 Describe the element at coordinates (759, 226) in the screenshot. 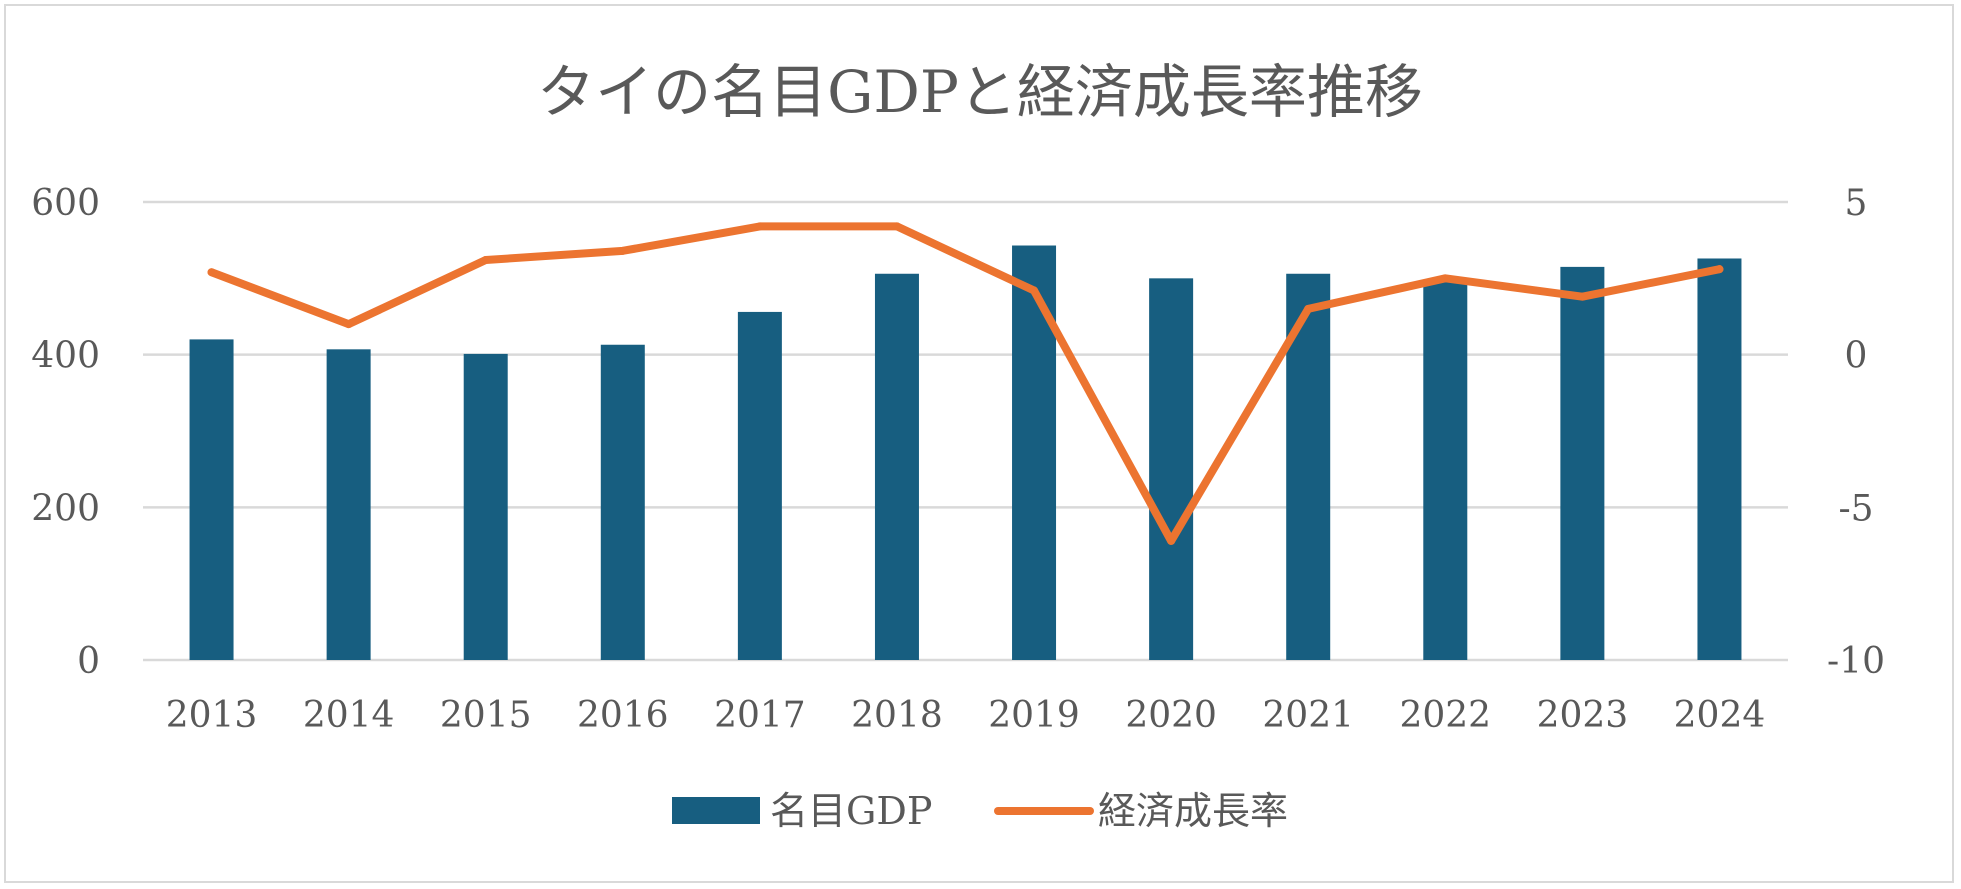

I see `line-point-growth-2017` at that location.